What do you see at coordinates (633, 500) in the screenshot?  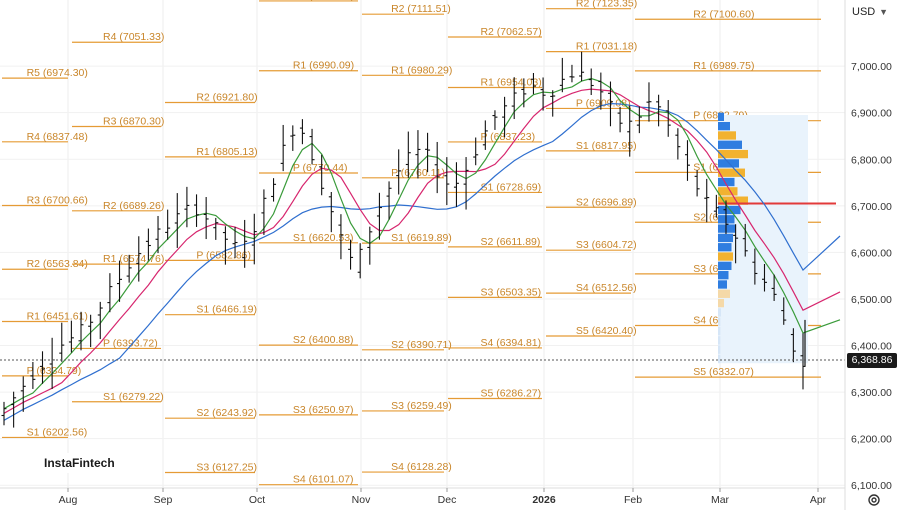 I see `x-tick-label: Feb` at bounding box center [633, 500].